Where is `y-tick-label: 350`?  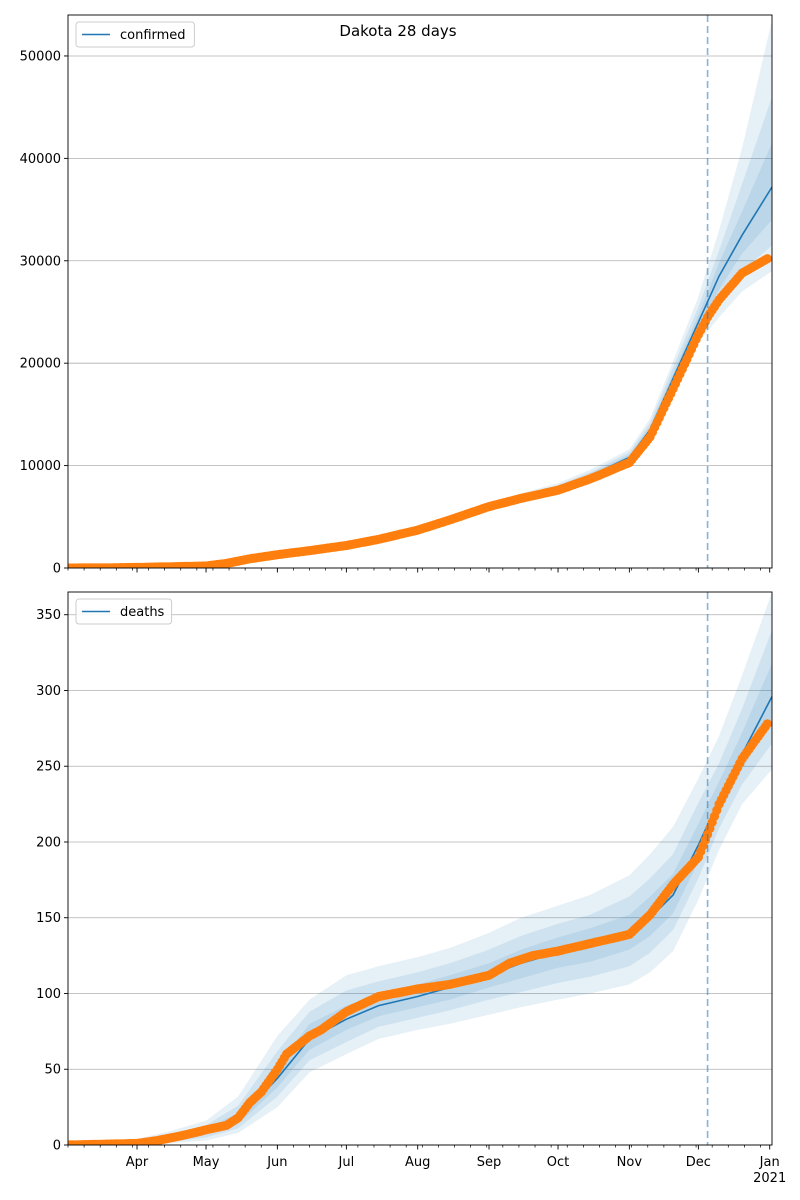
y-tick-label: 350 is located at coordinates (48, 615).